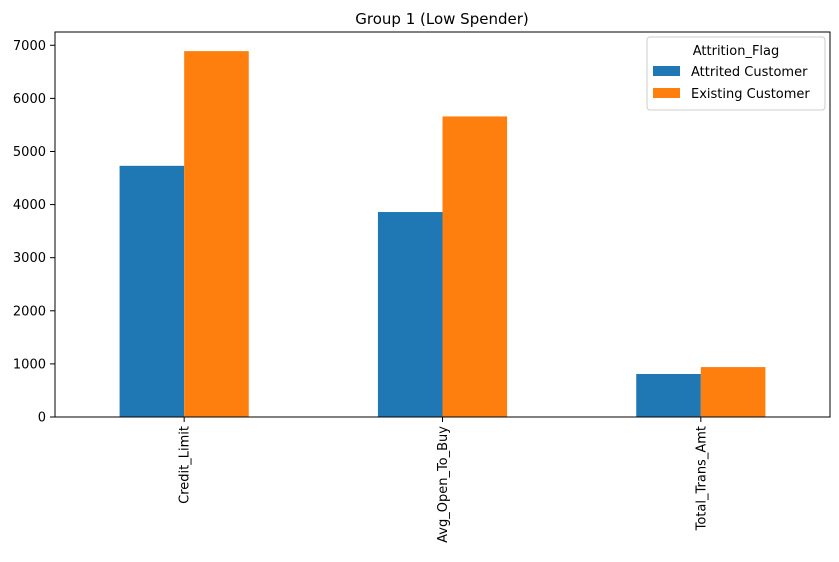 This screenshot has height=562, width=839. Describe the element at coordinates (736, 51) in the screenshot. I see `legend-title: Attrition_Flag` at that location.